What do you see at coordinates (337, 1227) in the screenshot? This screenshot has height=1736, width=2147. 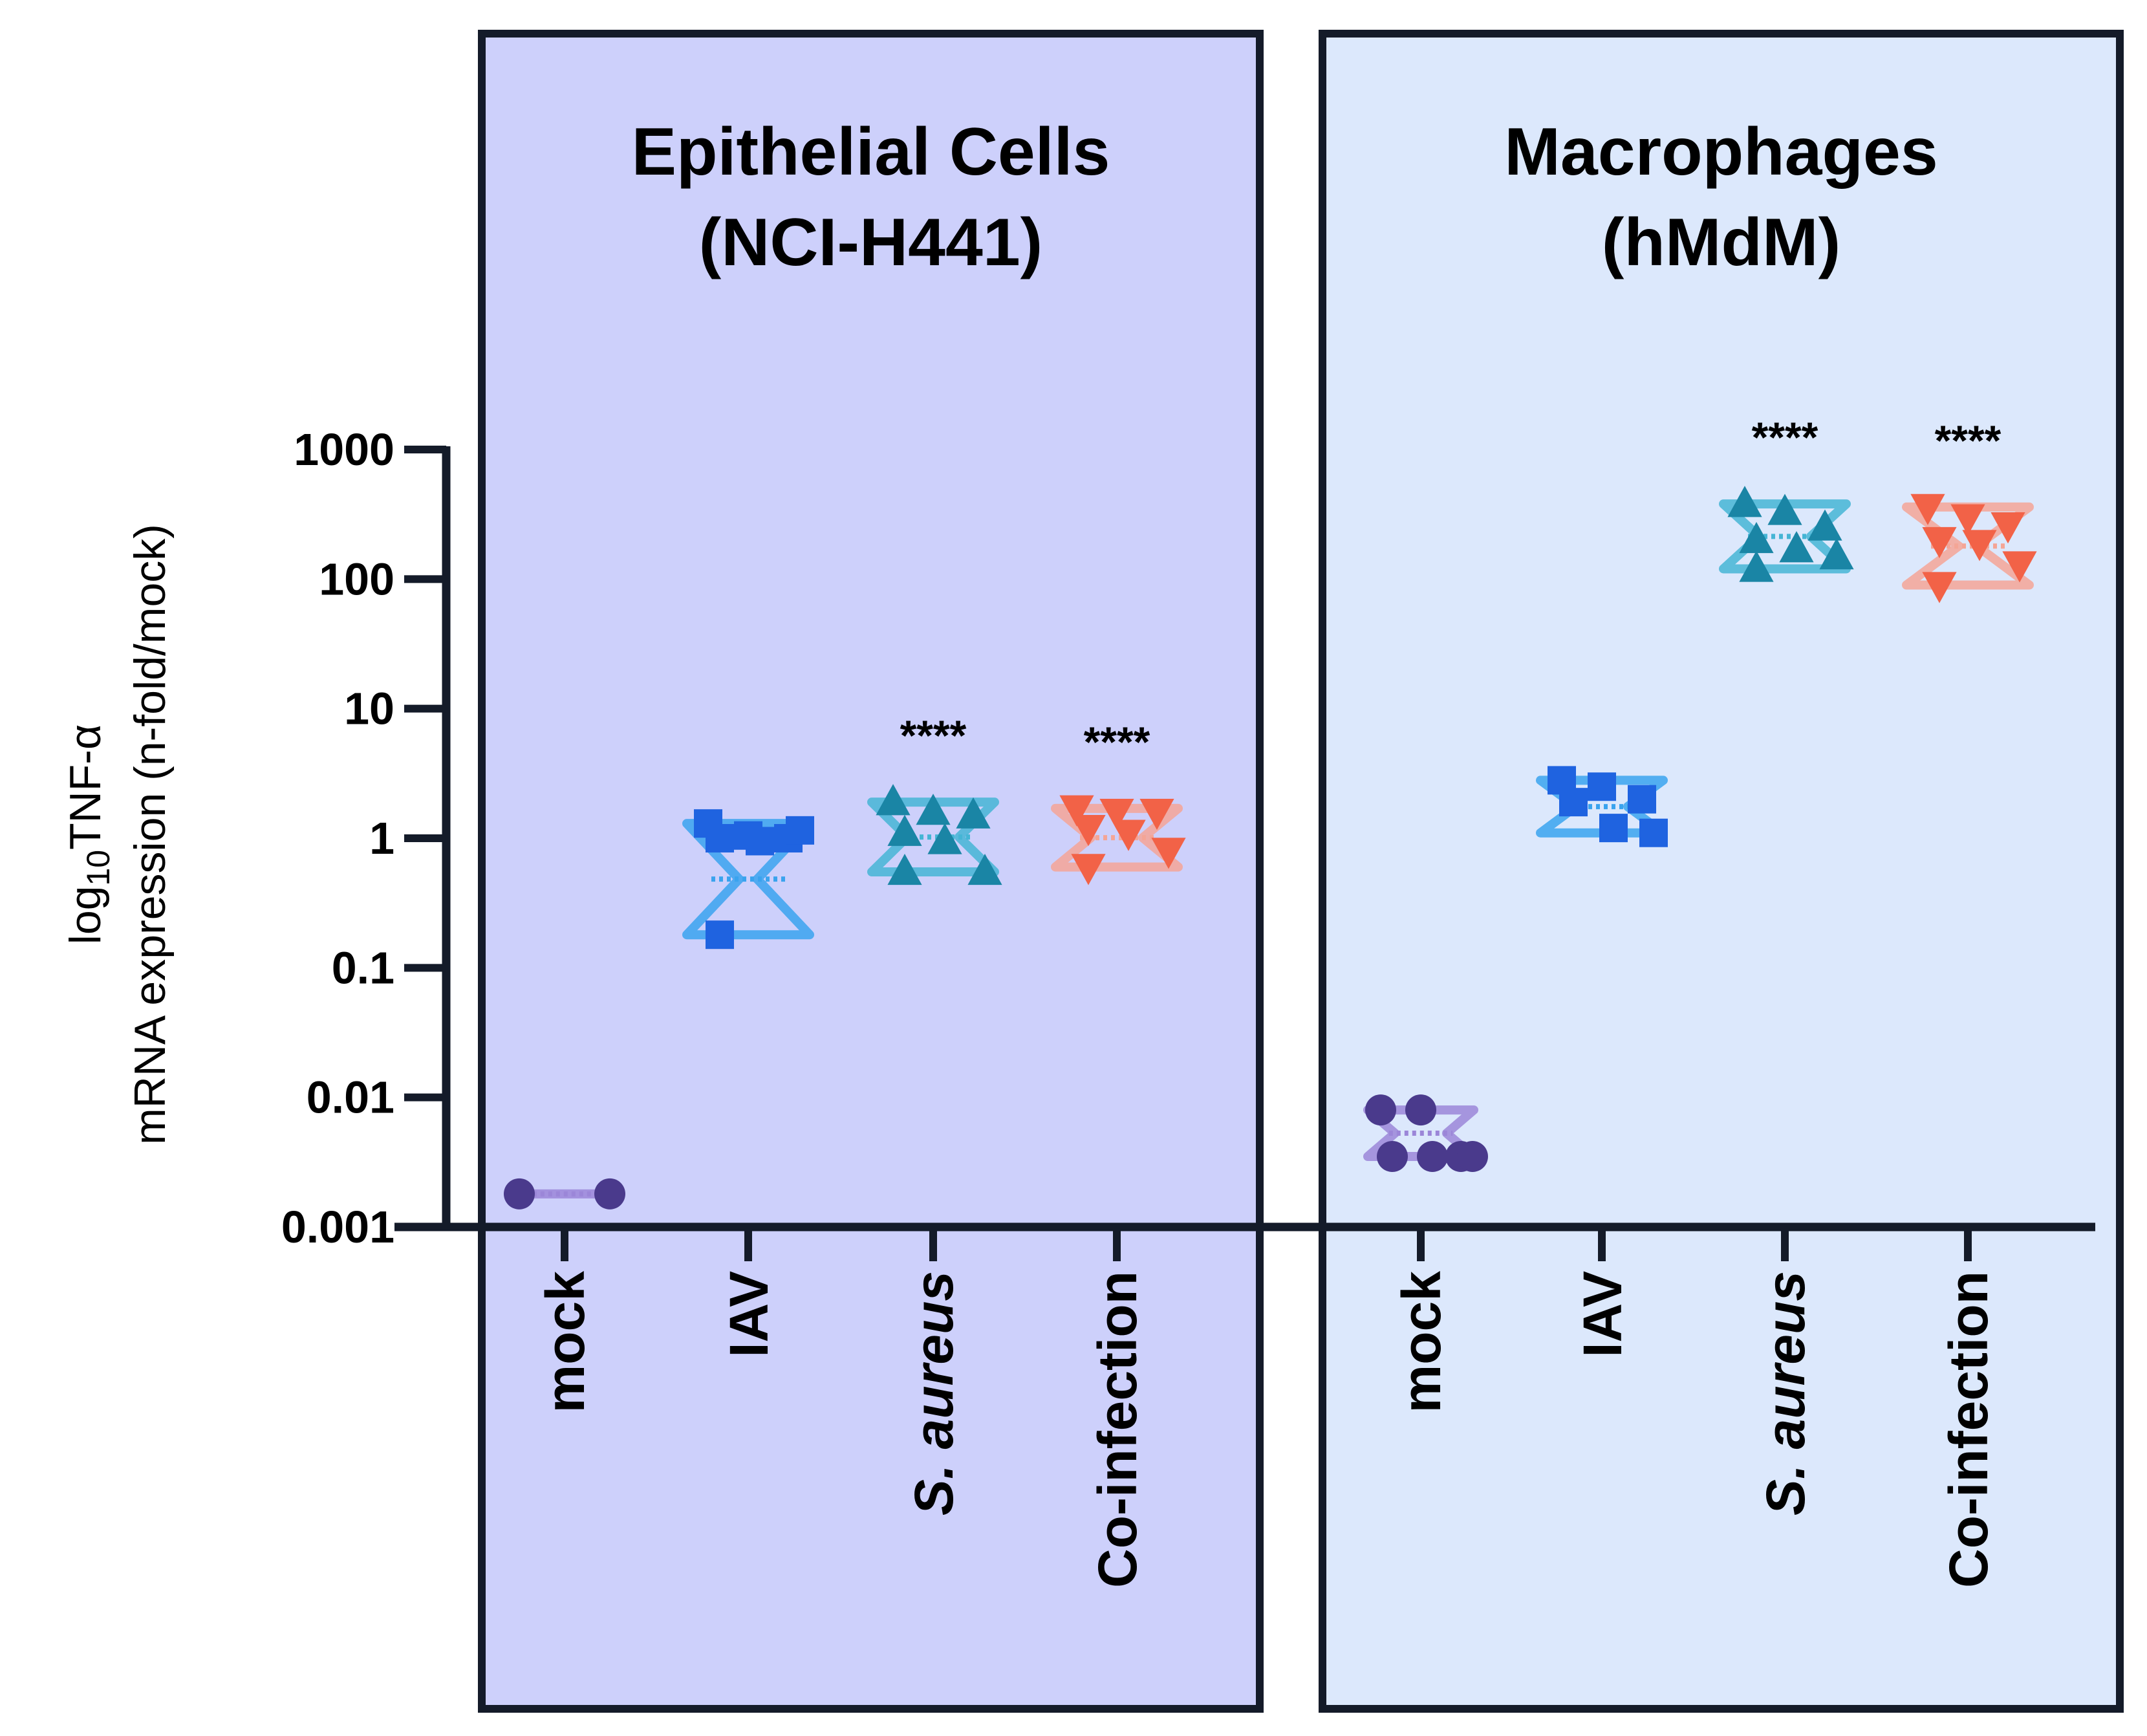 I see `y-tick-label: 0.001` at bounding box center [337, 1227].